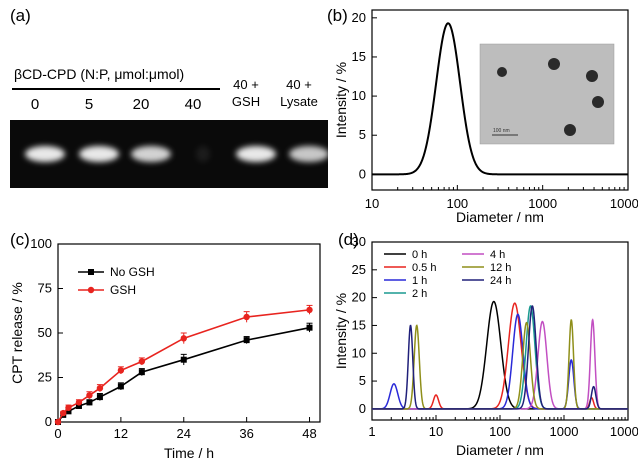 The height and width of the screenshot is (460, 638). What do you see at coordinates (362, 380) in the screenshot?
I see `chart-d-ytick-label-1: 5` at bounding box center [362, 380].